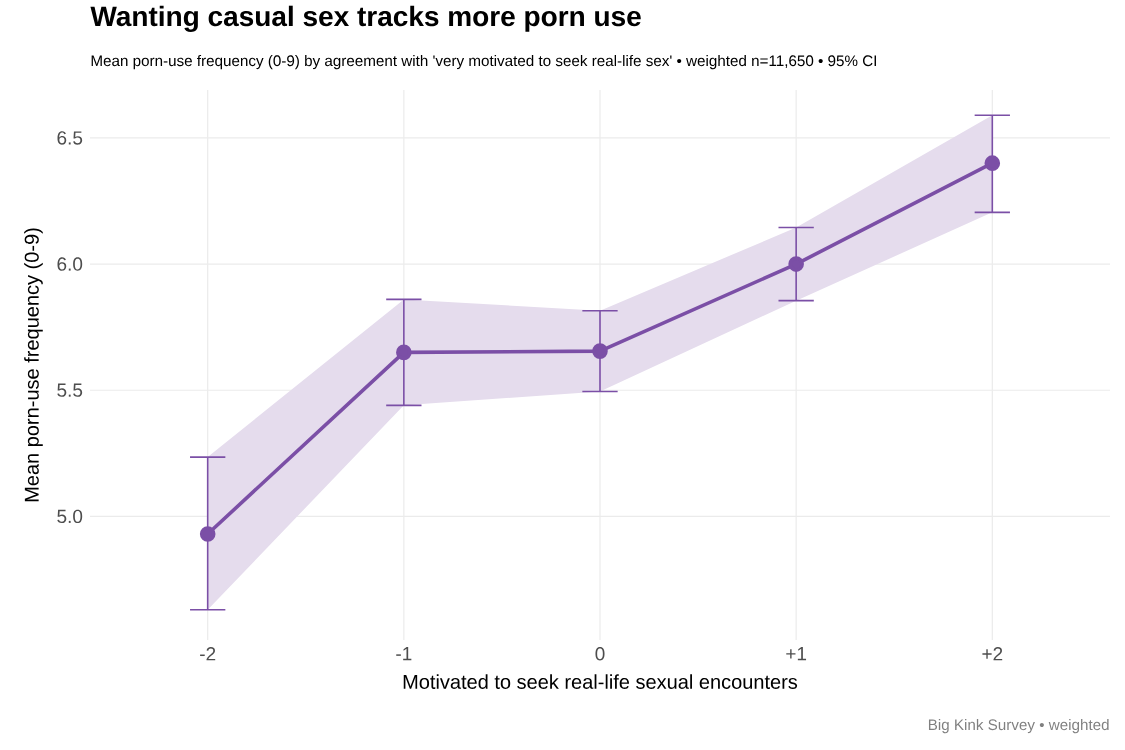 This screenshot has height=750, width=1125. What do you see at coordinates (1018, 726) in the screenshot?
I see `text: Big Kink Survey • weighted` at bounding box center [1018, 726].